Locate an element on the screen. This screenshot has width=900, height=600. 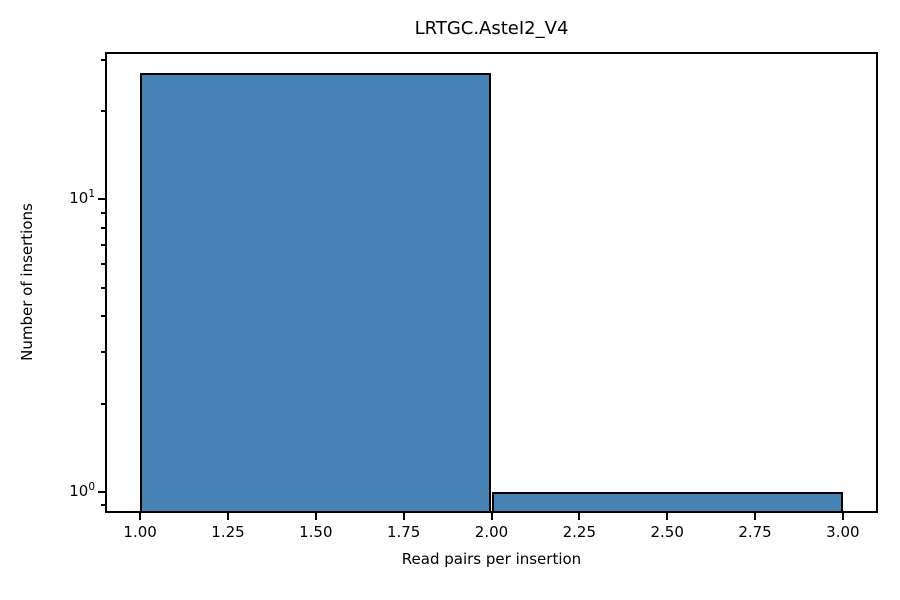
y-tick-label: 10¹ is located at coordinates (82, 198).